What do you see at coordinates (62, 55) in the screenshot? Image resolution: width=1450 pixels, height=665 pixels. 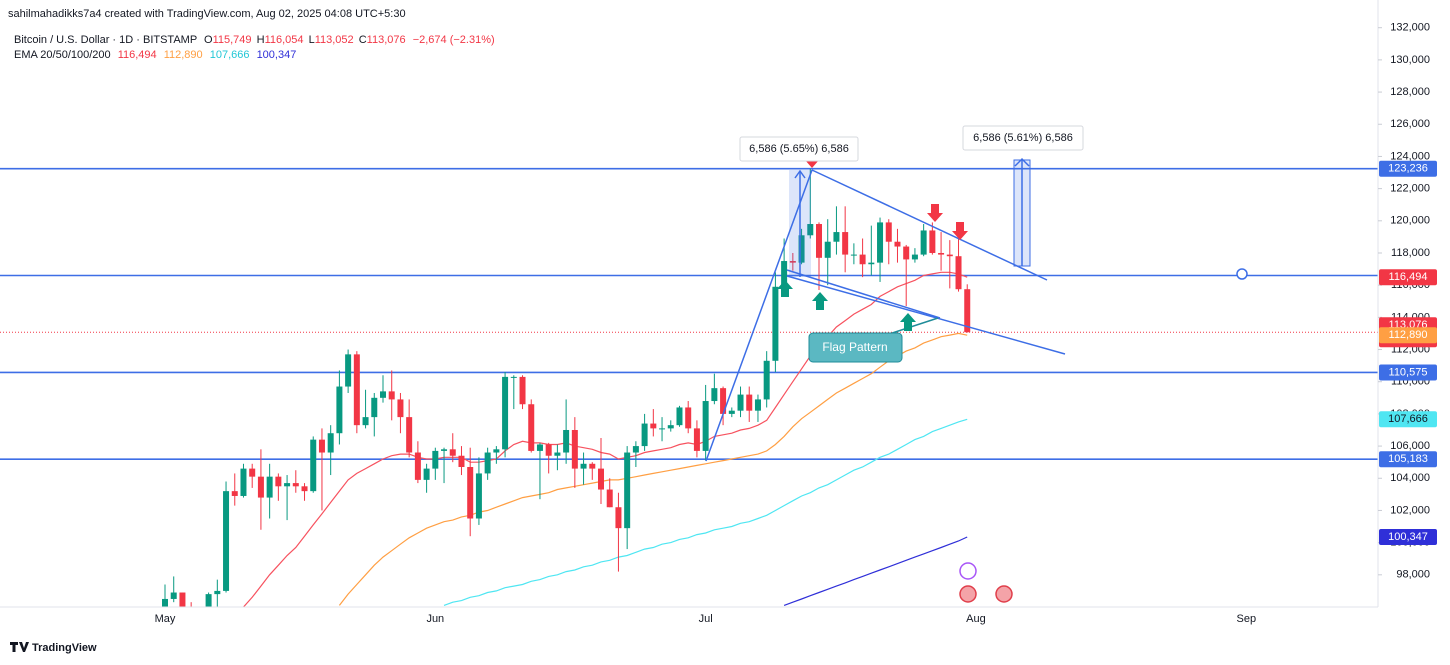 I see `indicator-name: EMA 20/50/100/200` at bounding box center [62, 55].